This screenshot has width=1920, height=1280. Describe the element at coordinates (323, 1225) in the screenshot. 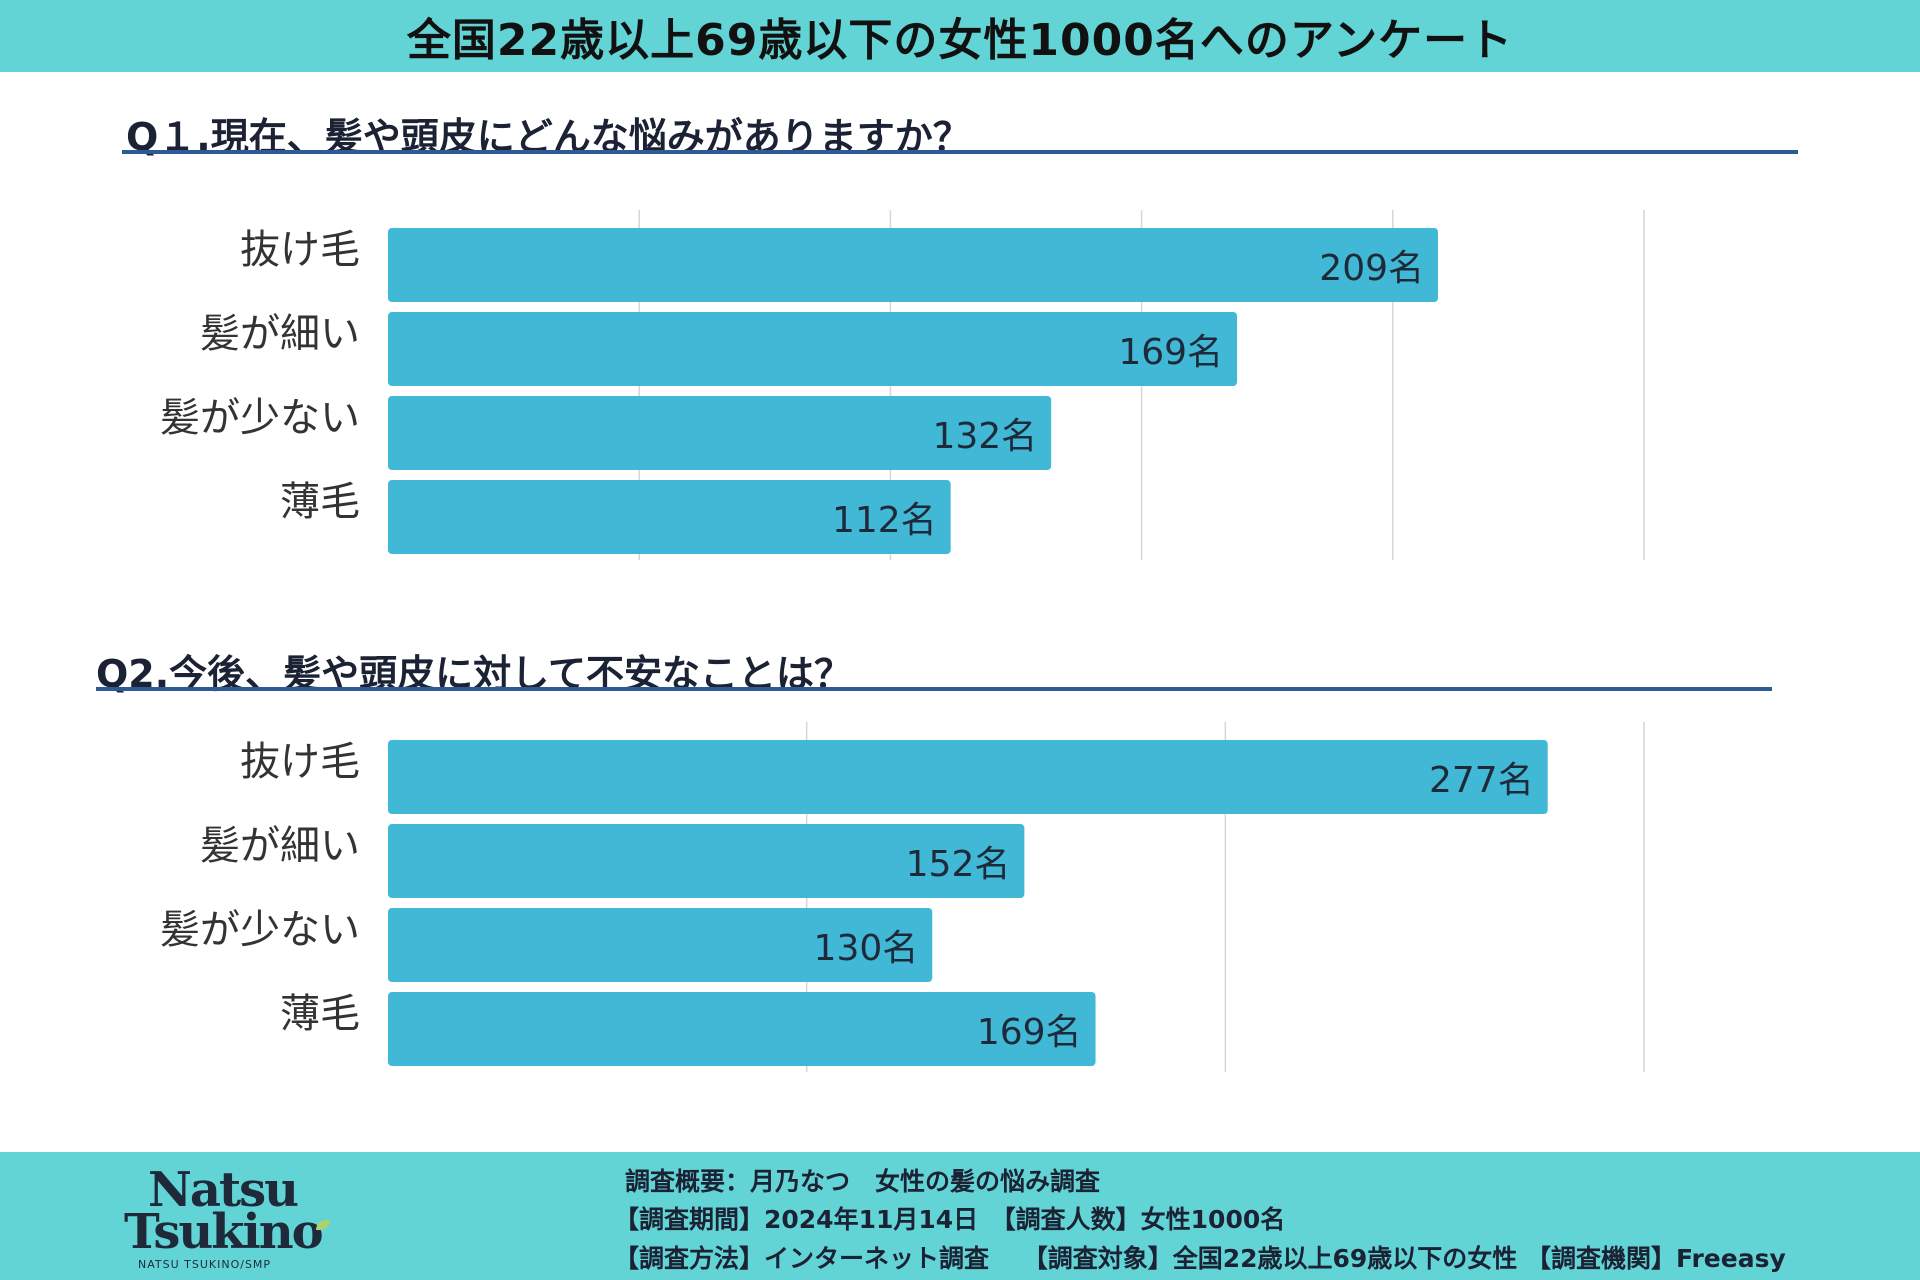

I see `leaf-icon` at that location.